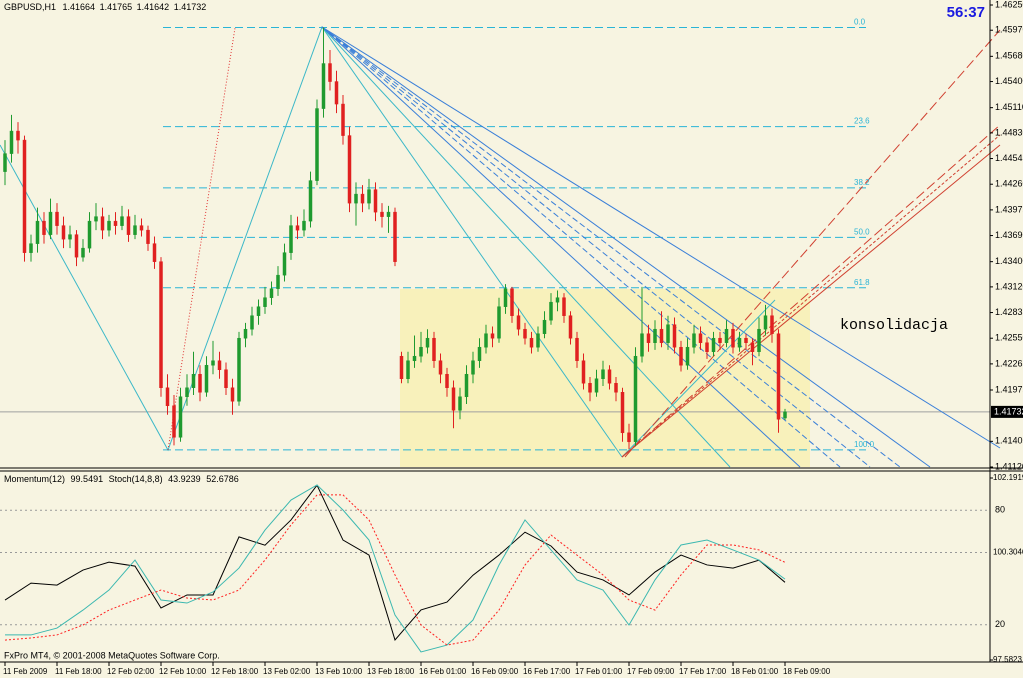  I want to click on x-tick-label: 16 Feb 17:00, so click(547, 671).